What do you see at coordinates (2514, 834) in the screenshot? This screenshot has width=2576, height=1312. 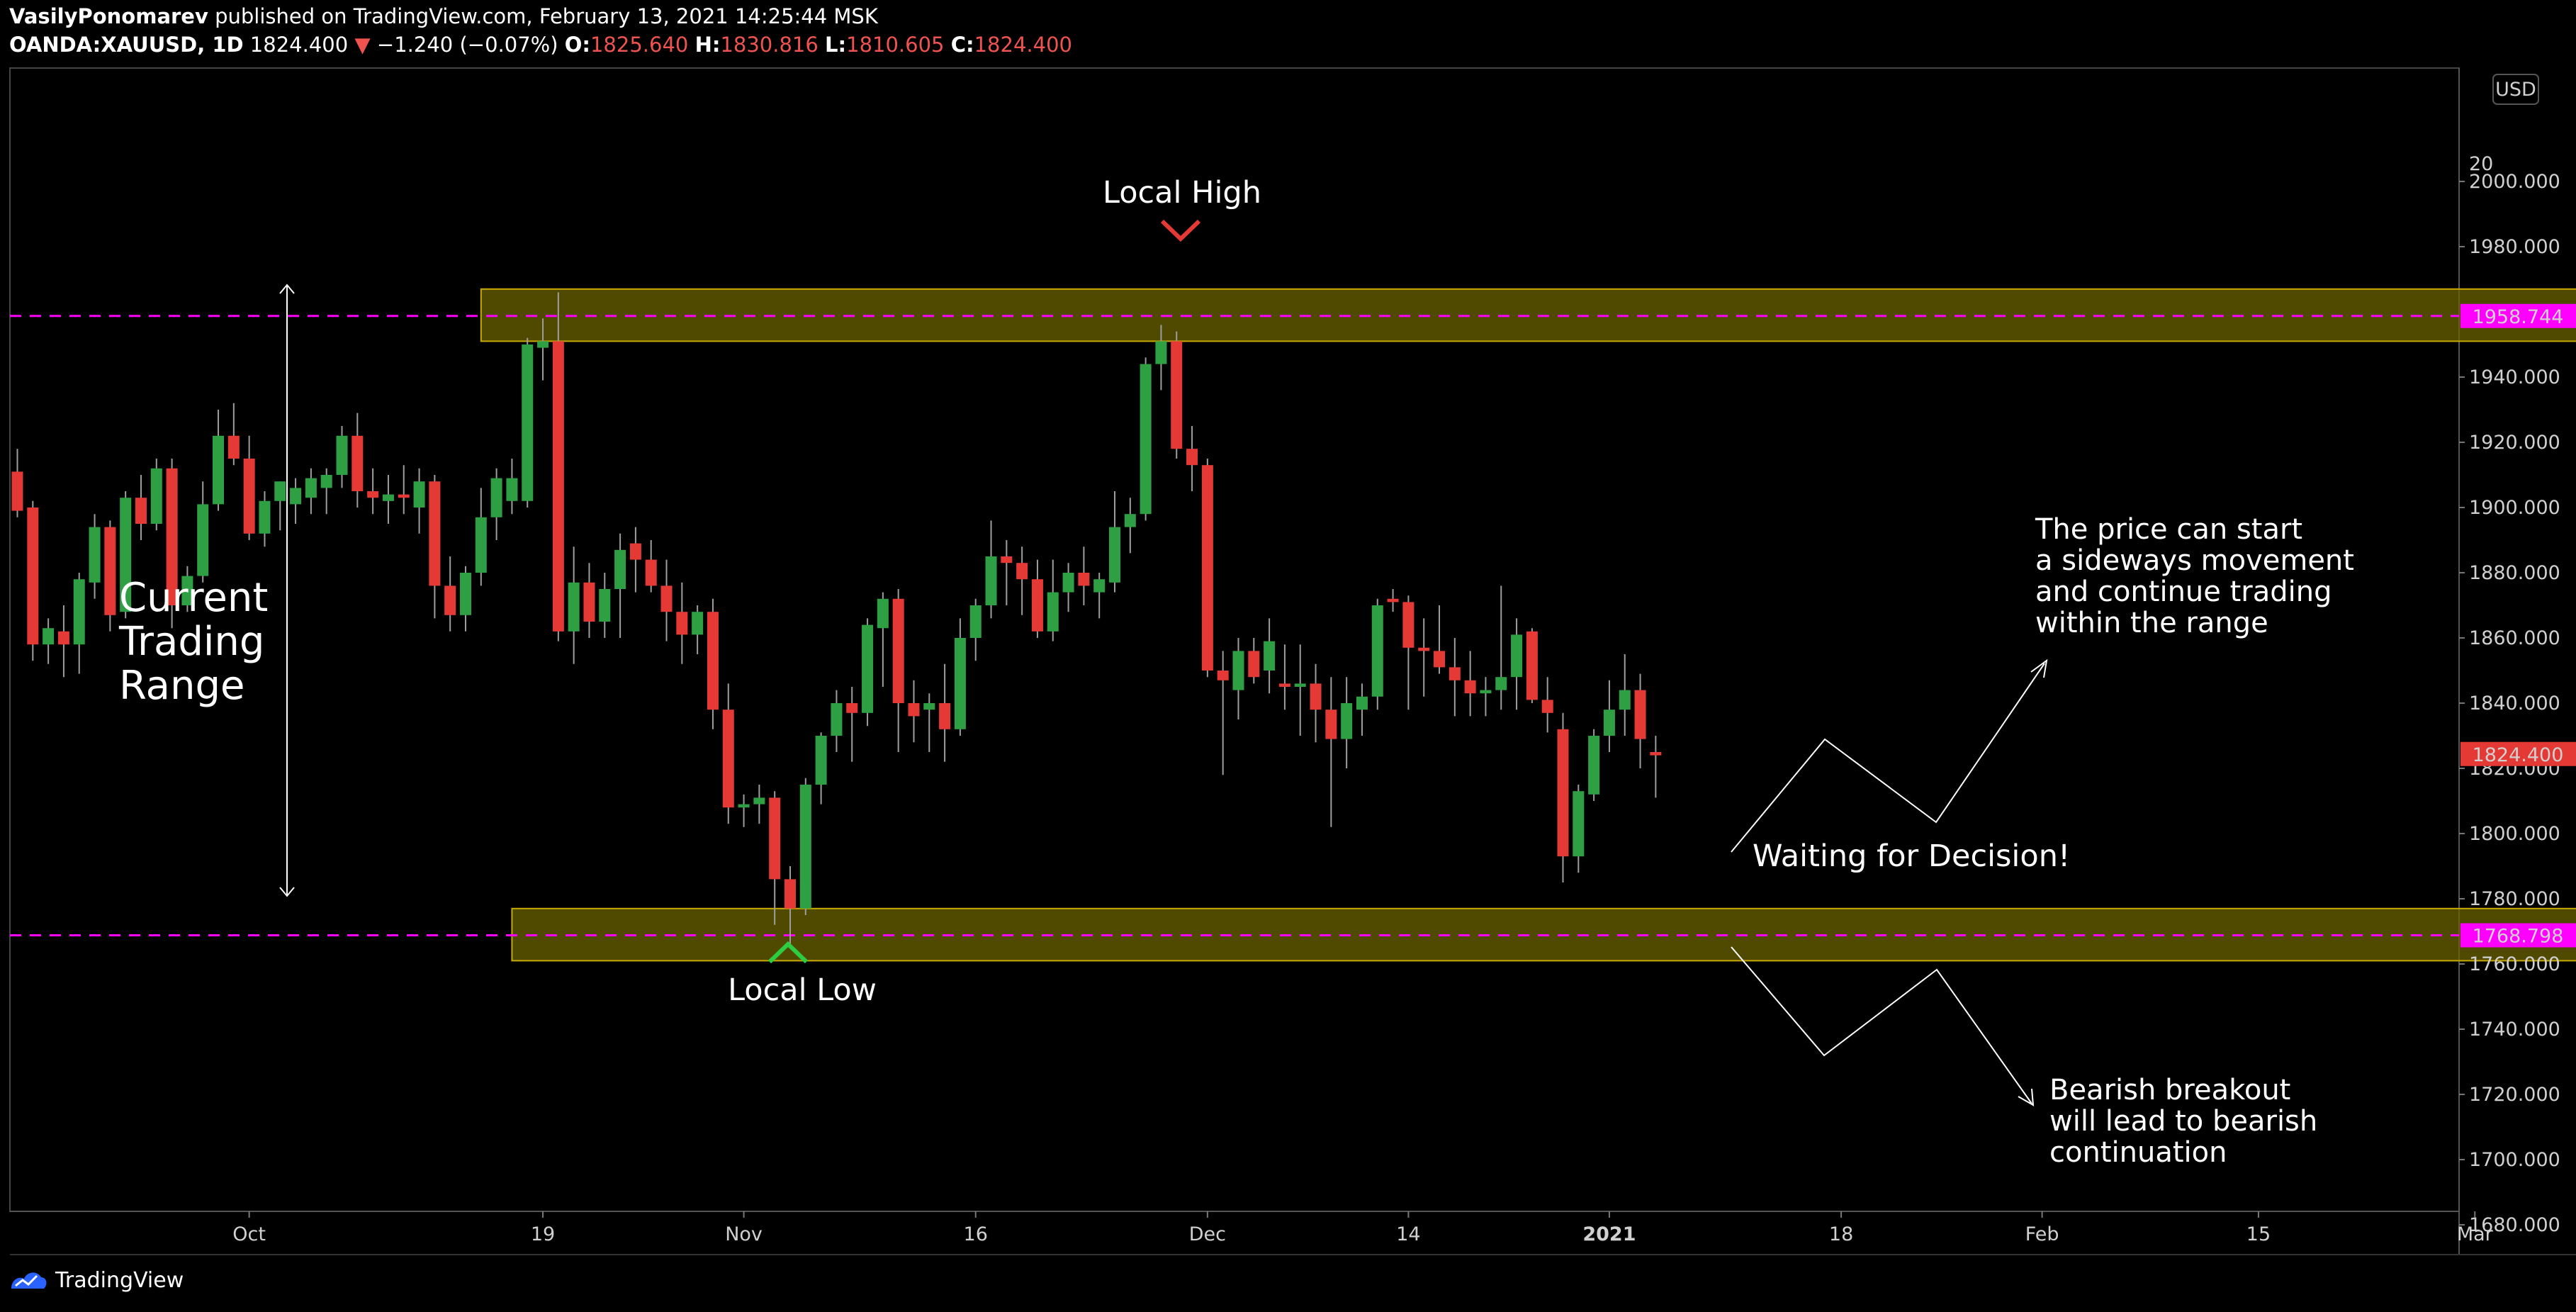 I see `y-tick-label: 1800.000` at bounding box center [2514, 834].